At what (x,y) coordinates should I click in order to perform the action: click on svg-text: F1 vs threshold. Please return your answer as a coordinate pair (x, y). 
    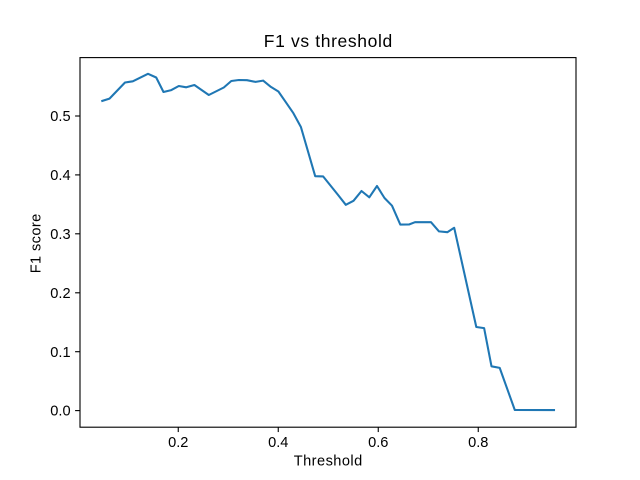
    Looking at the image, I should click on (328, 41).